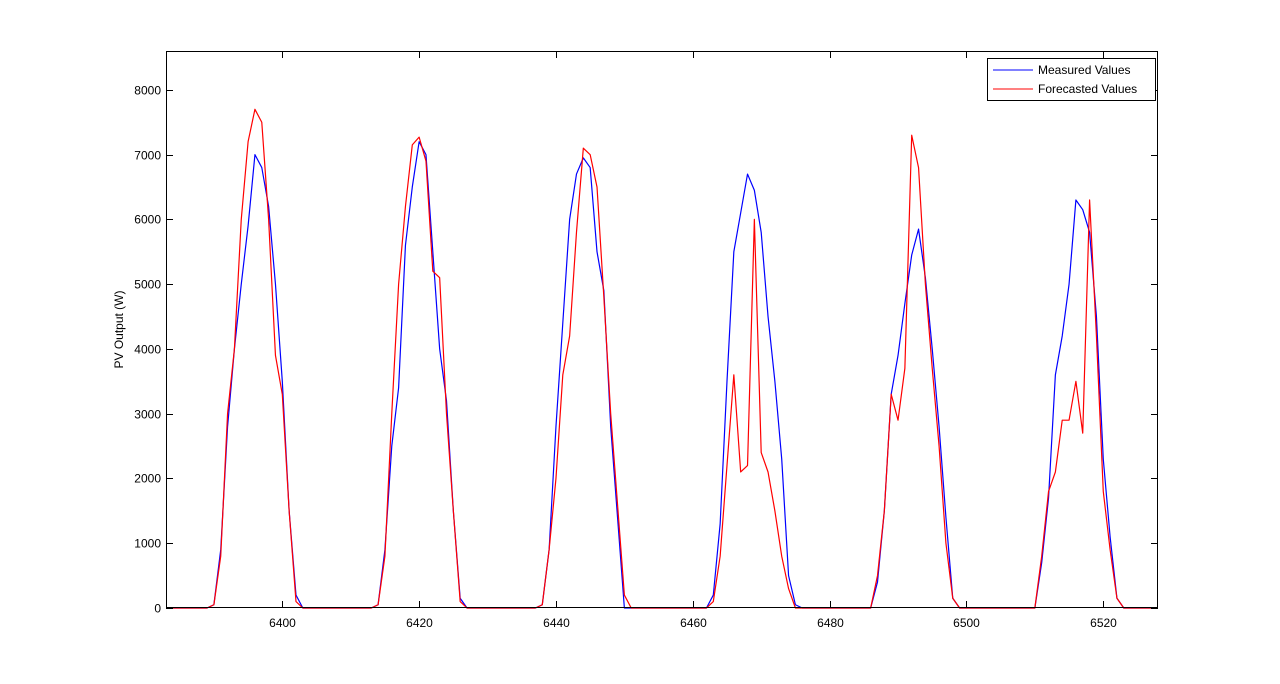  I want to click on legend-label-forecasted-values: Forecasted Values, so click(1087, 89).